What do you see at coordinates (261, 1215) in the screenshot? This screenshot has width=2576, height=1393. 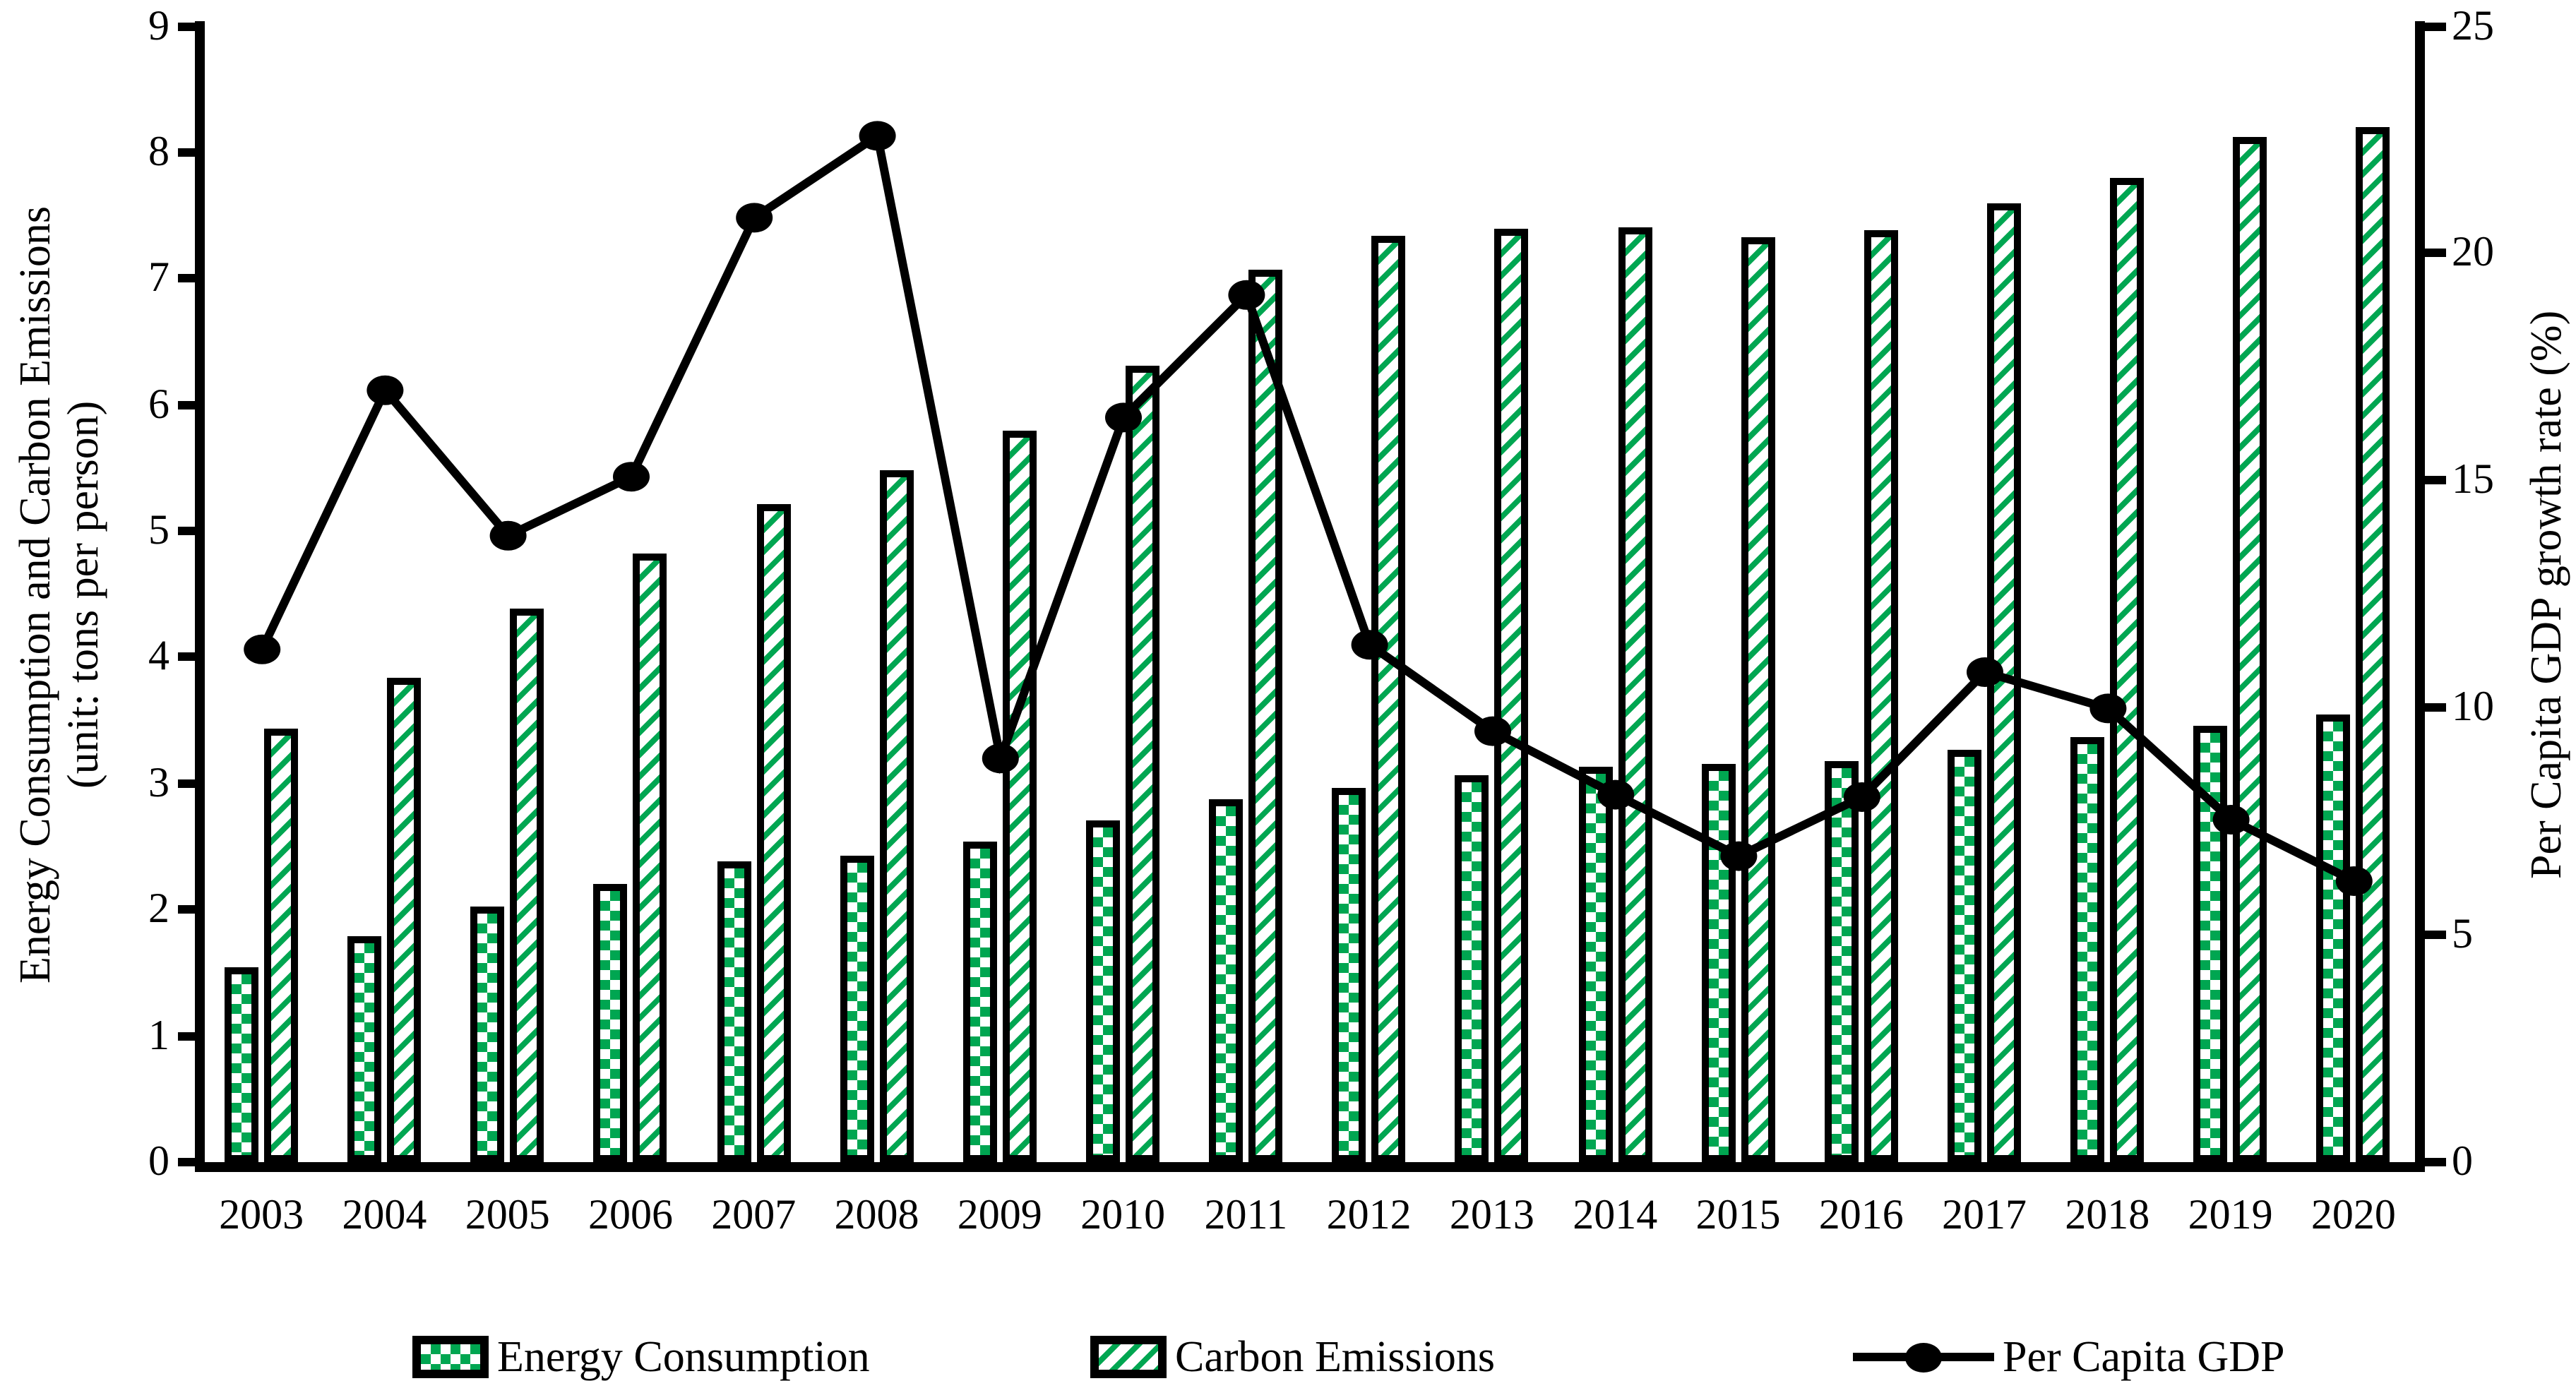 I see `x-axis-year-label: 2003` at bounding box center [261, 1215].